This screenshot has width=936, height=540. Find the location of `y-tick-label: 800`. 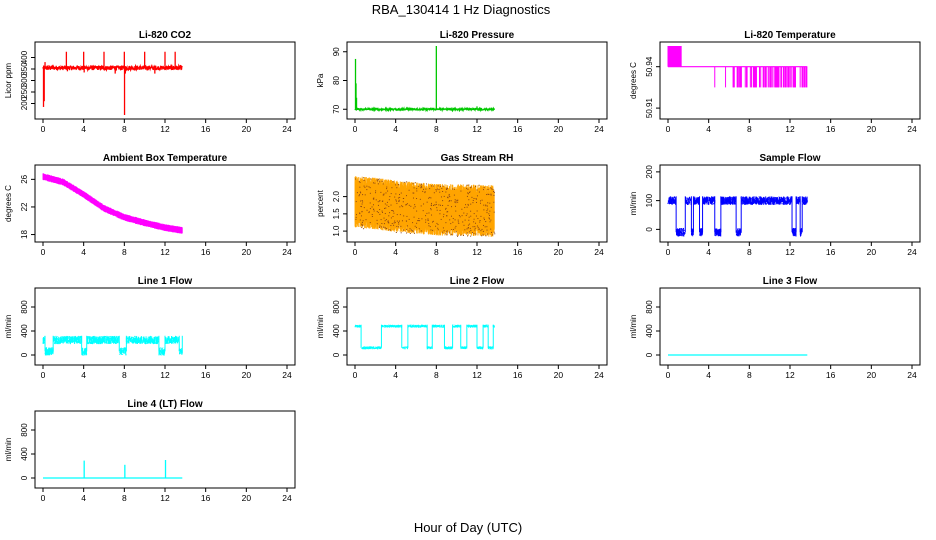

y-tick-label: 800 is located at coordinates (24, 307).